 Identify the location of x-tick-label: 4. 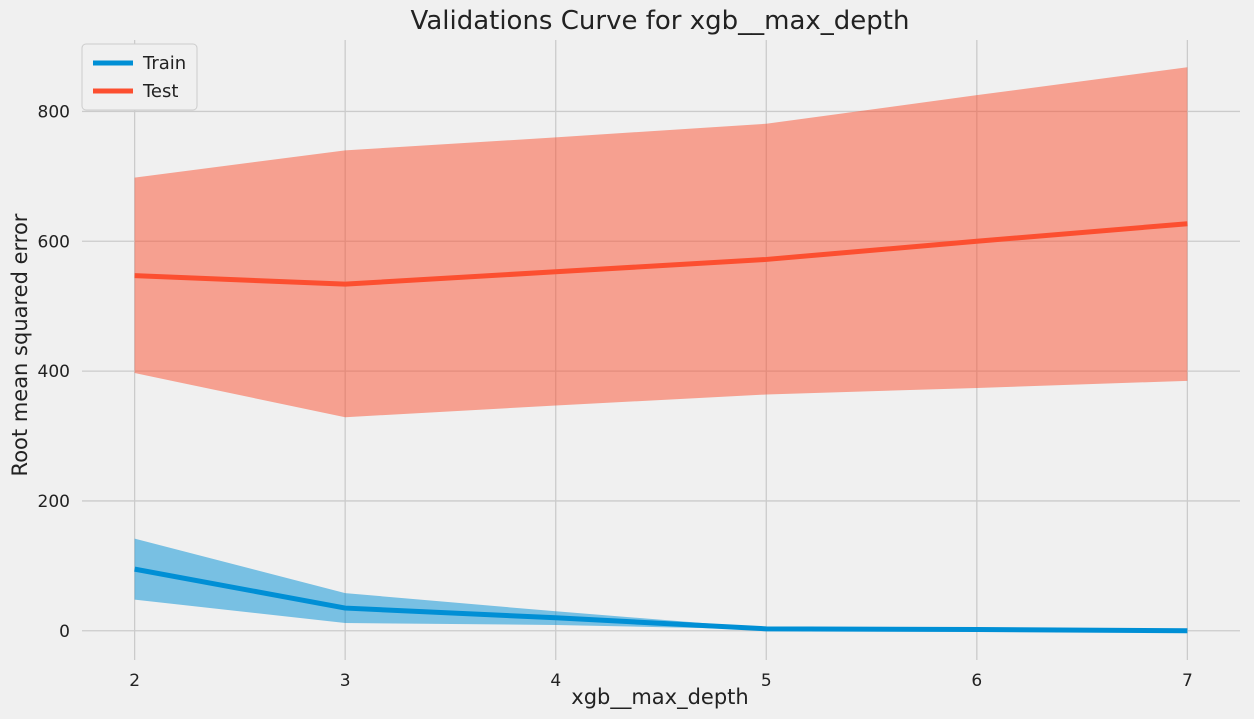
(555, 681).